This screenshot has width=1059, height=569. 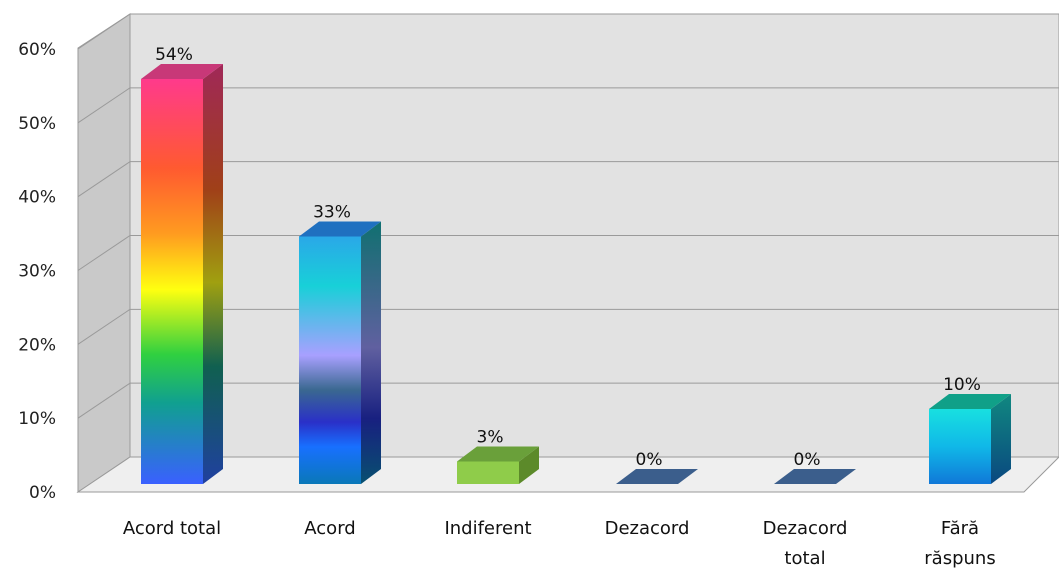 What do you see at coordinates (962, 385) in the screenshot?
I see `data-label: 10%` at bounding box center [962, 385].